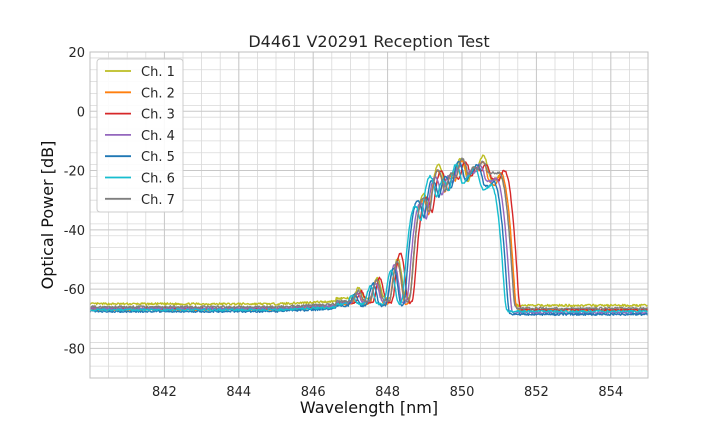 Image resolution: width=720 pixels, height=436 pixels. I want to click on legend-label-7: Ch. 7, so click(158, 200).